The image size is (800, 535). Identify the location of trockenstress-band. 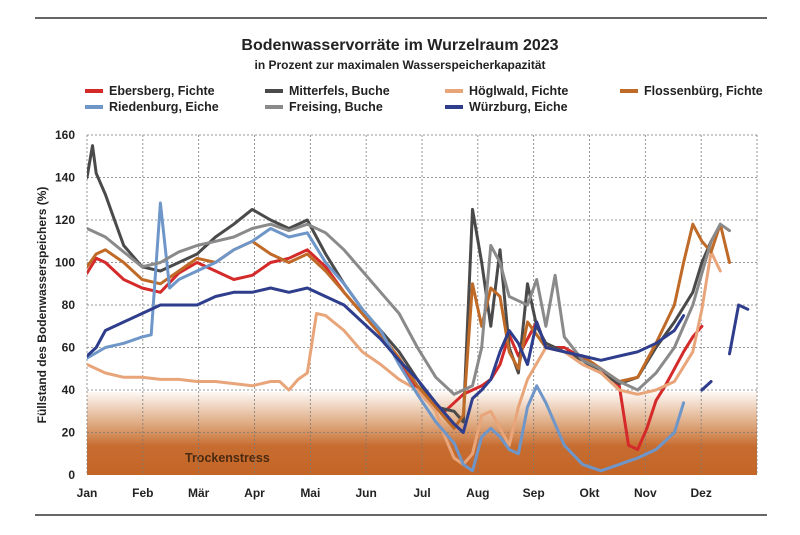
(422, 433).